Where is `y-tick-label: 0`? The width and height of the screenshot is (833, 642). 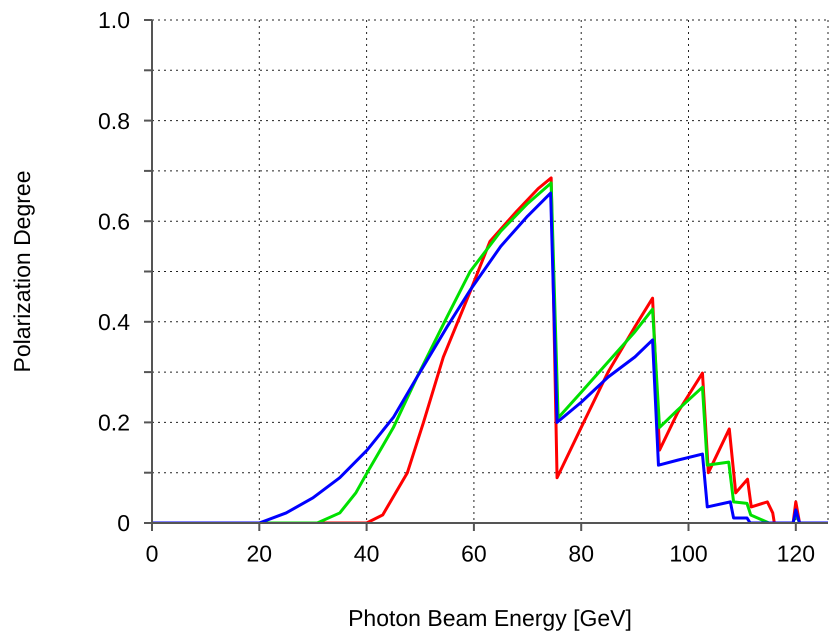
y-tick-label: 0 is located at coordinates (123, 523).